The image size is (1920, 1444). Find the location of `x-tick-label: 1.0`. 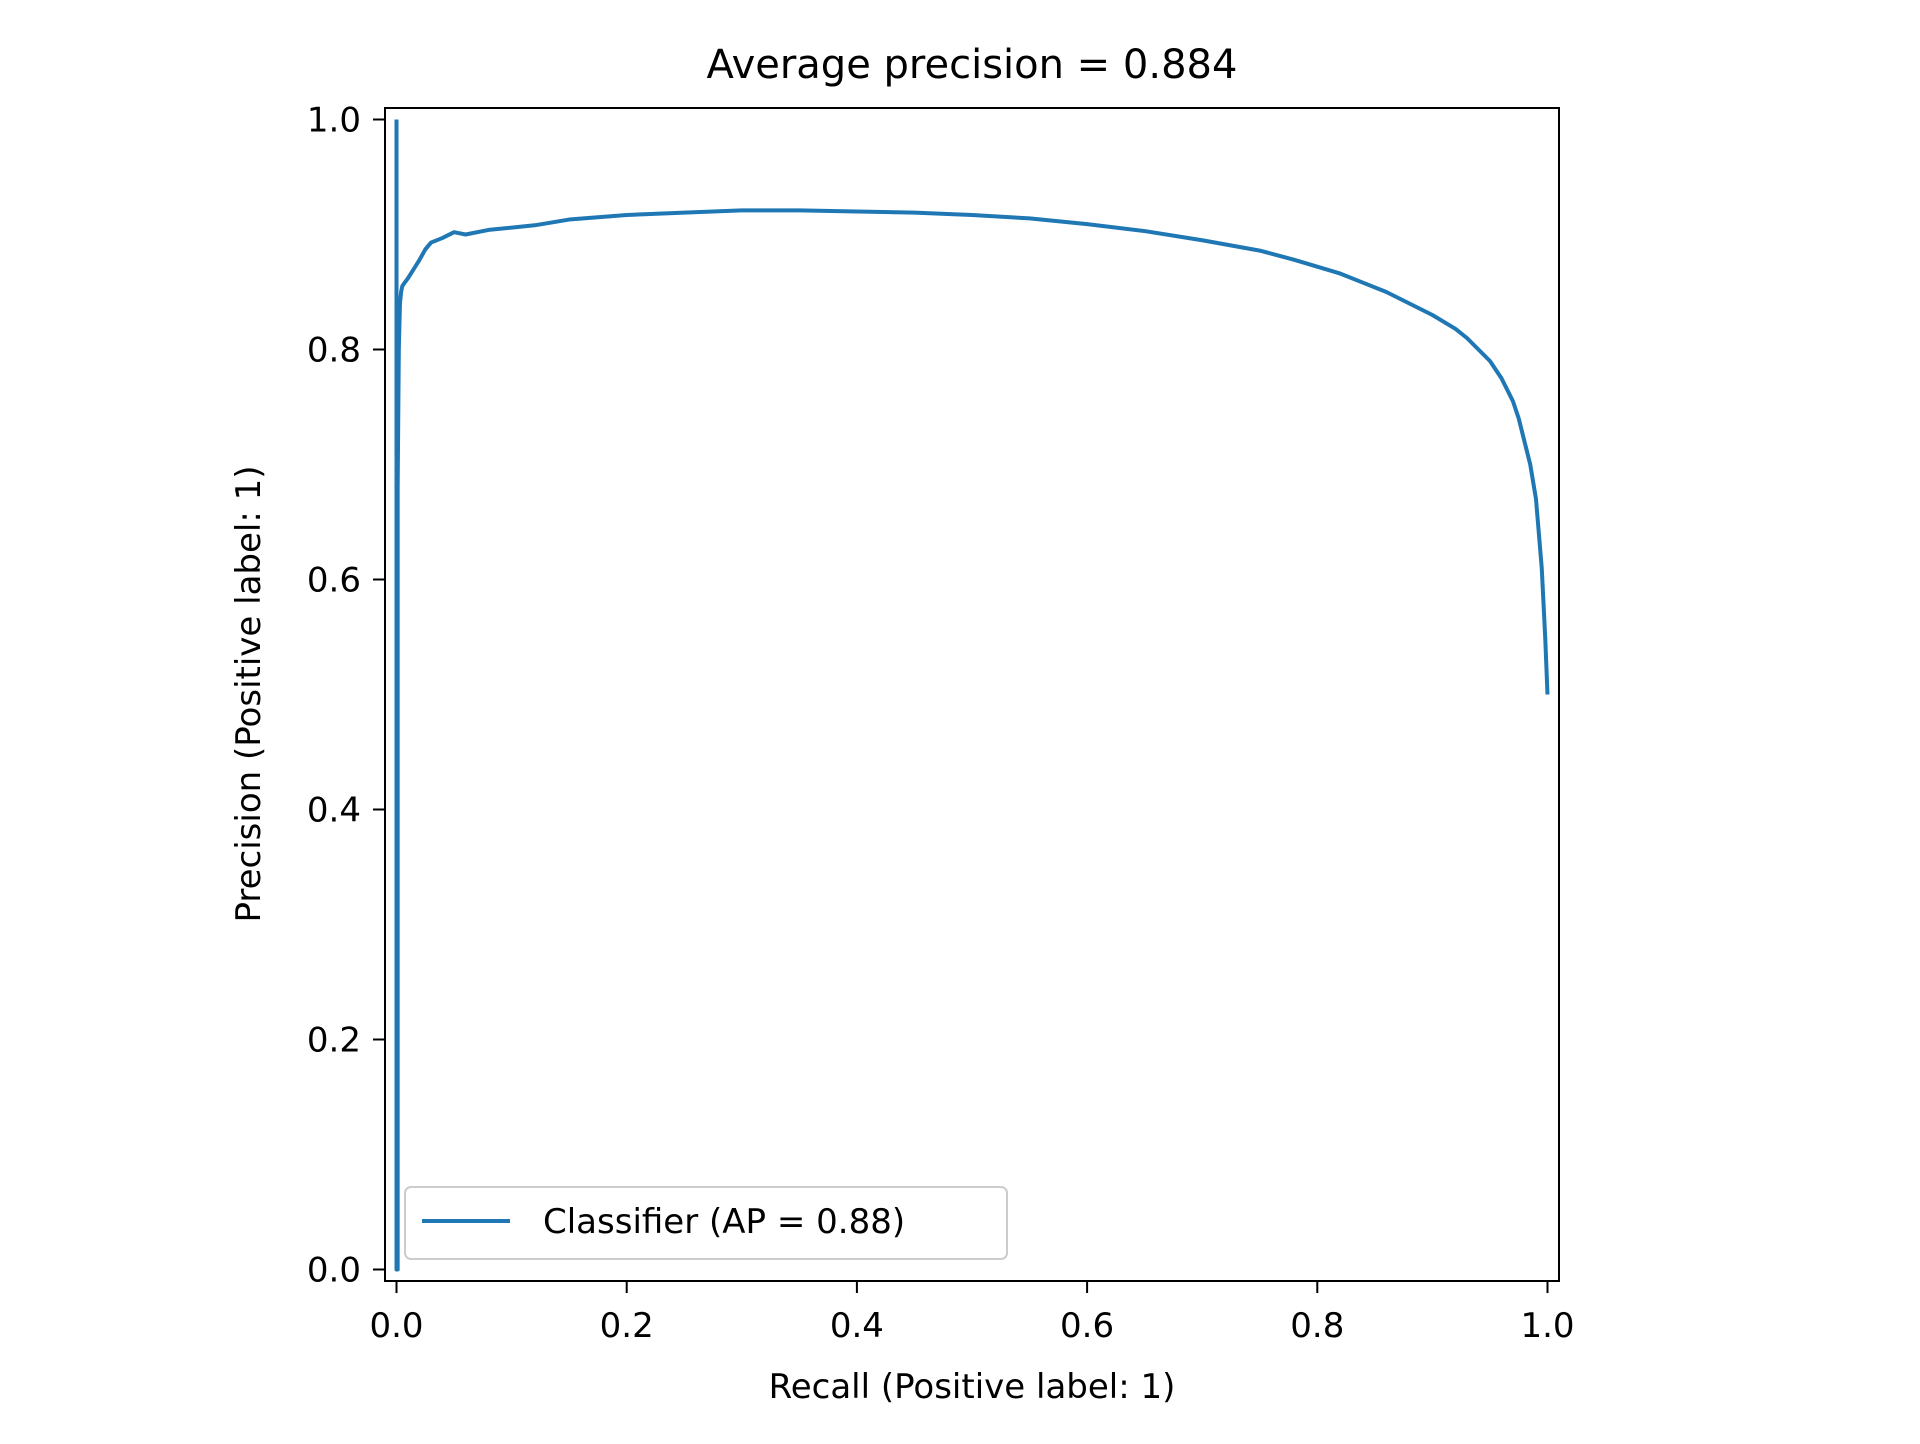

x-tick-label: 1.0 is located at coordinates (1547, 1326).